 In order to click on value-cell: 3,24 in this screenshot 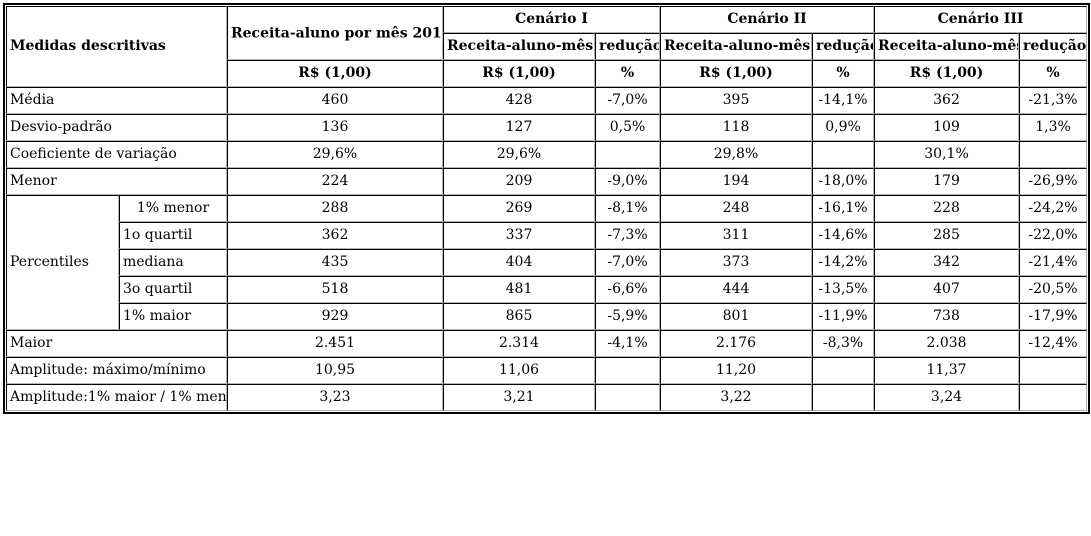, I will do `click(947, 397)`.